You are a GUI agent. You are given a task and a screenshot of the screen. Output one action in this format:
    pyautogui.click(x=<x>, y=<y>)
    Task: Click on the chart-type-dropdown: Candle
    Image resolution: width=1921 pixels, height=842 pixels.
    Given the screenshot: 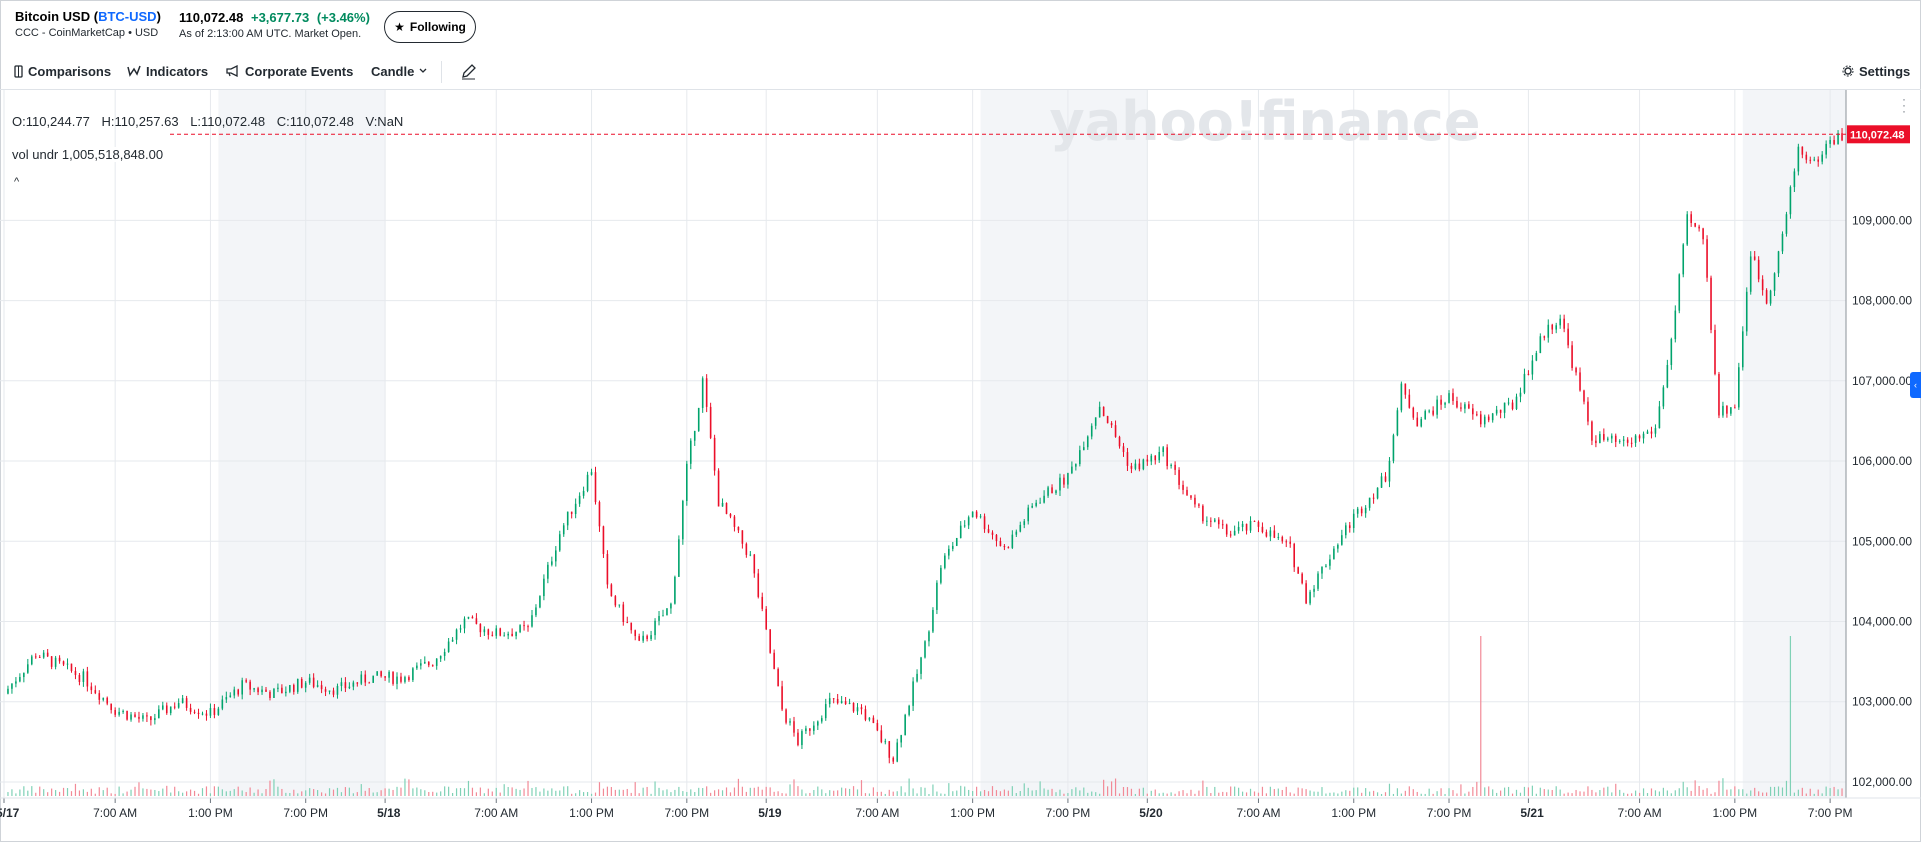 What is the action you would take?
    pyautogui.click(x=399, y=71)
    